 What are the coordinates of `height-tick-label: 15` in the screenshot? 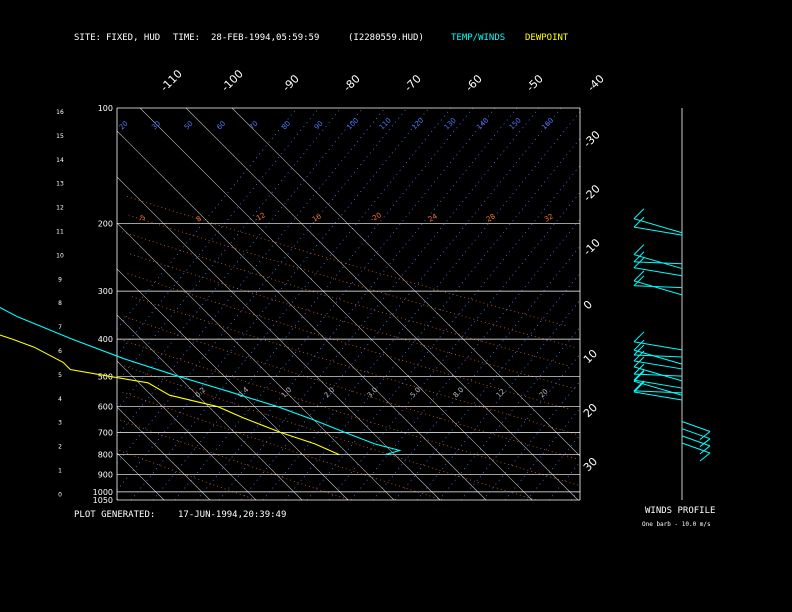 It's located at (60, 136).